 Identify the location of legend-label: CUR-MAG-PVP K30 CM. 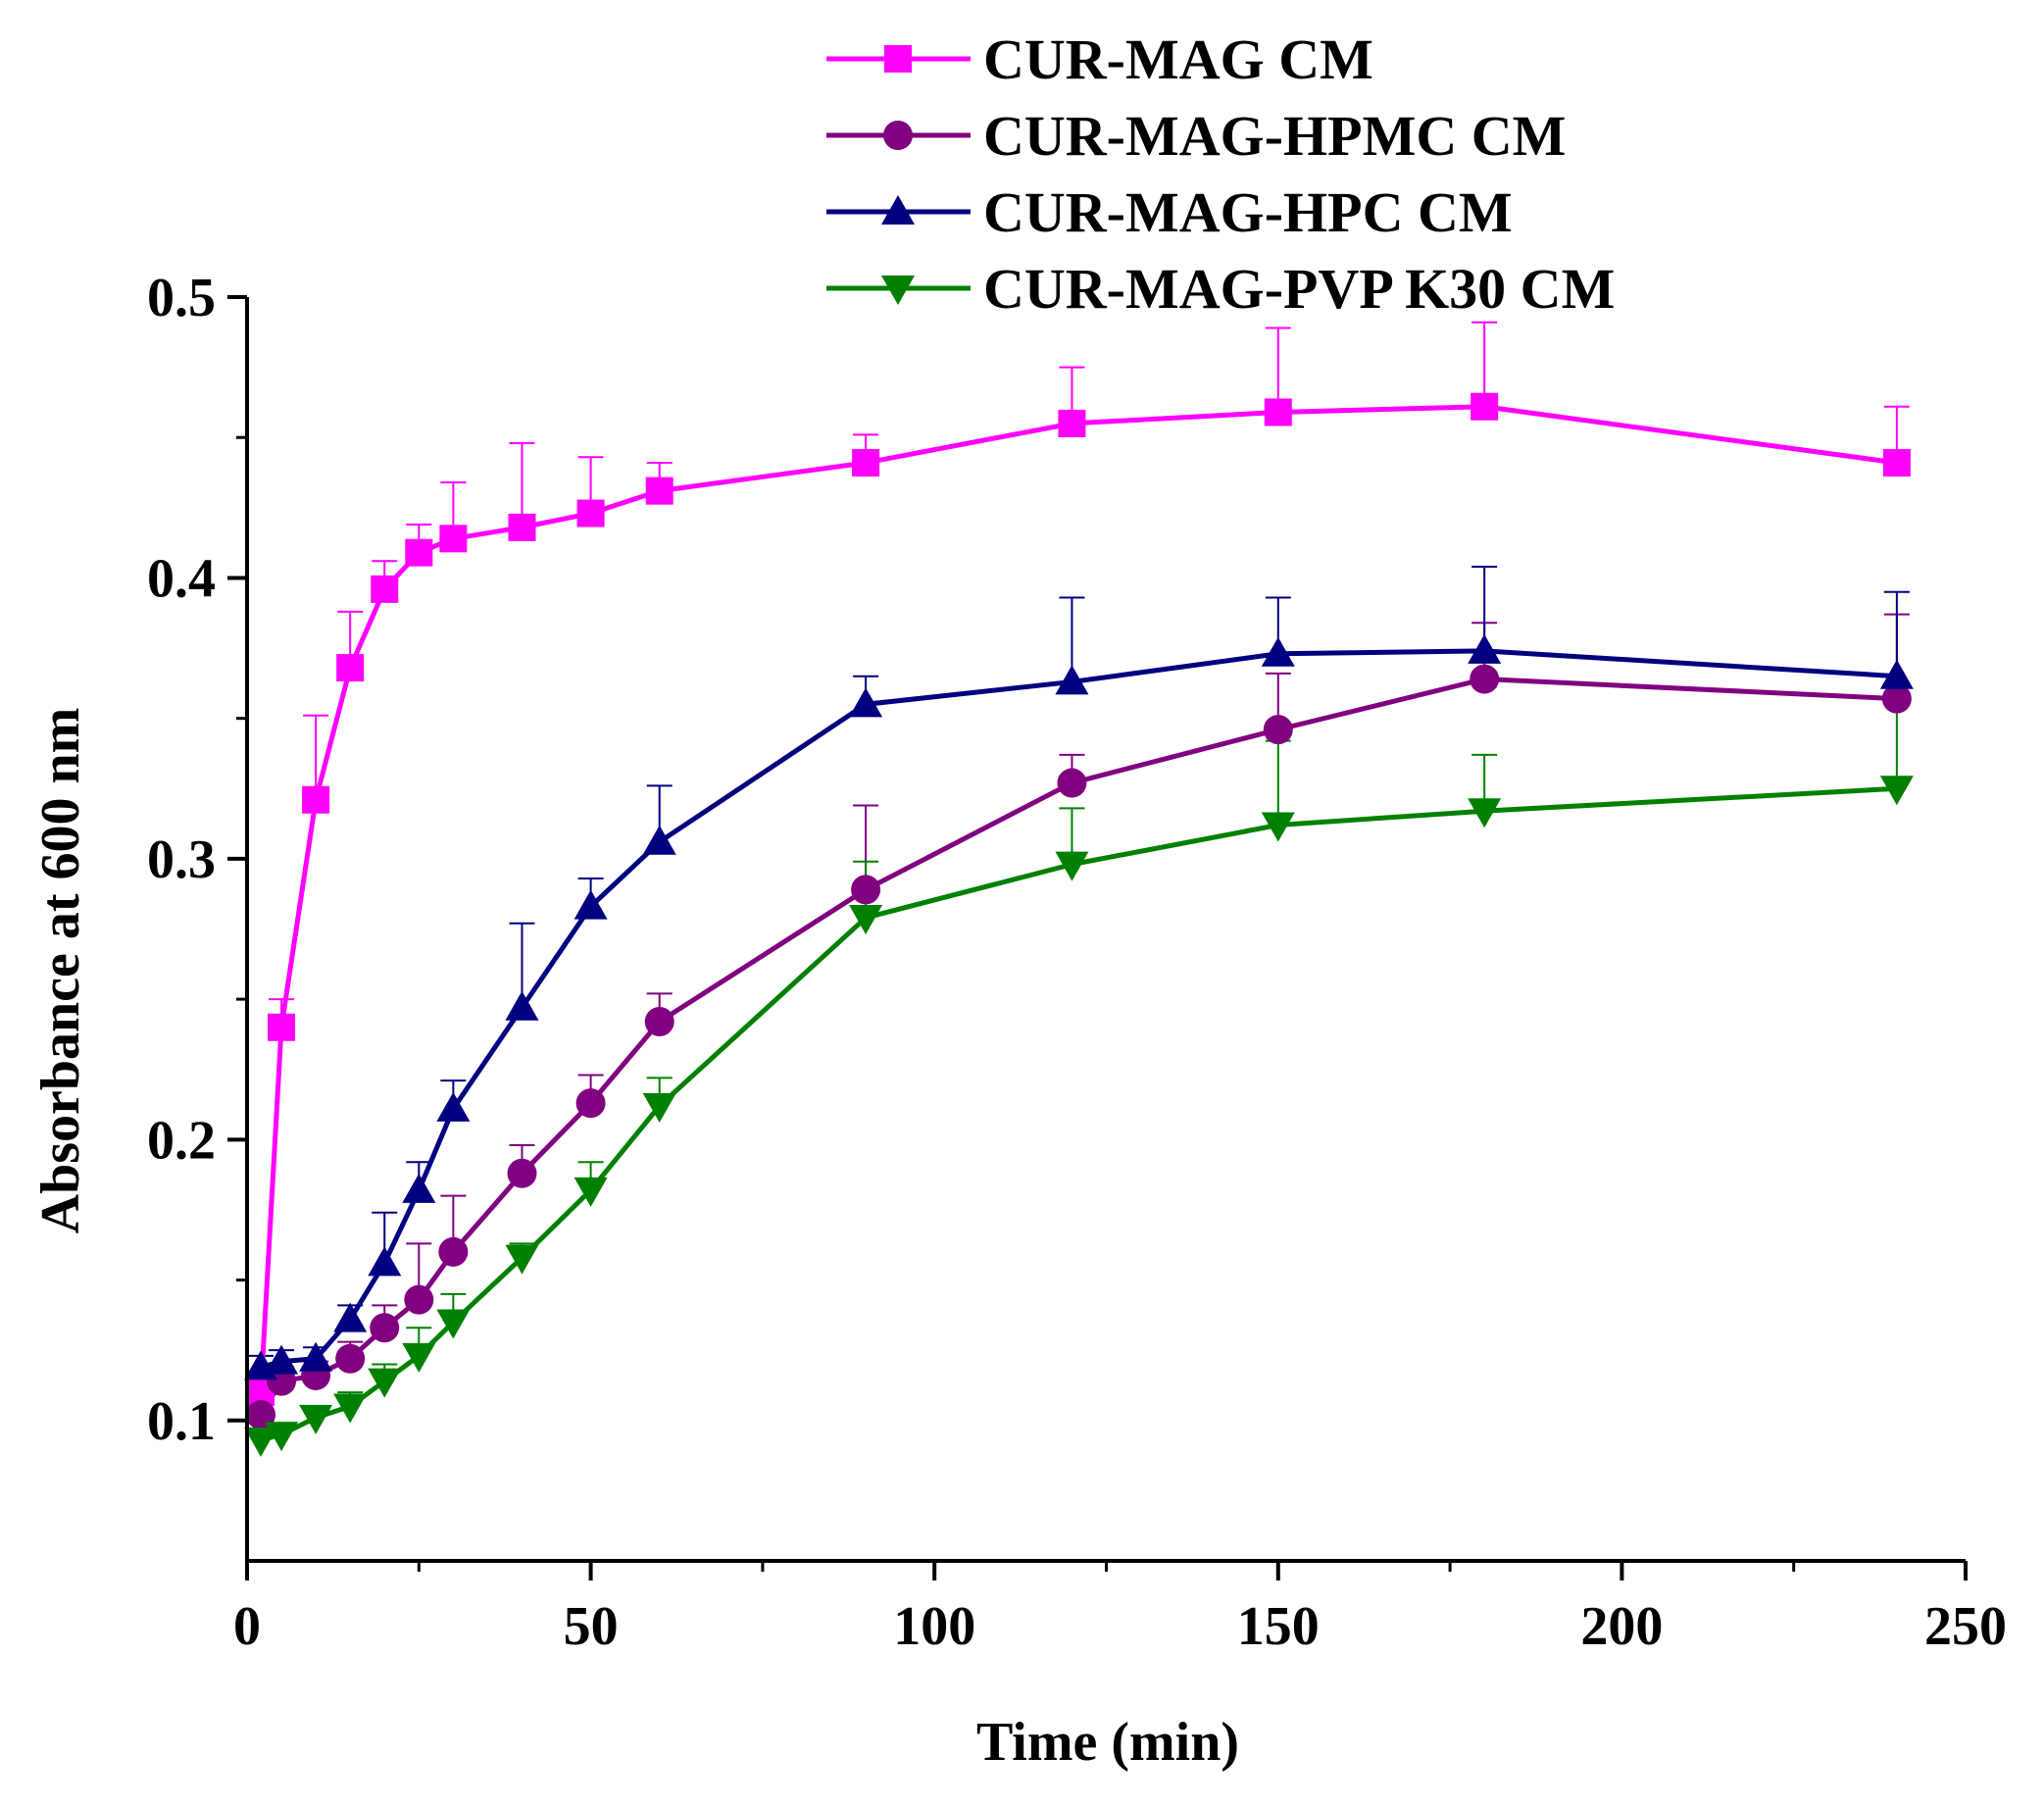
(1299, 289).